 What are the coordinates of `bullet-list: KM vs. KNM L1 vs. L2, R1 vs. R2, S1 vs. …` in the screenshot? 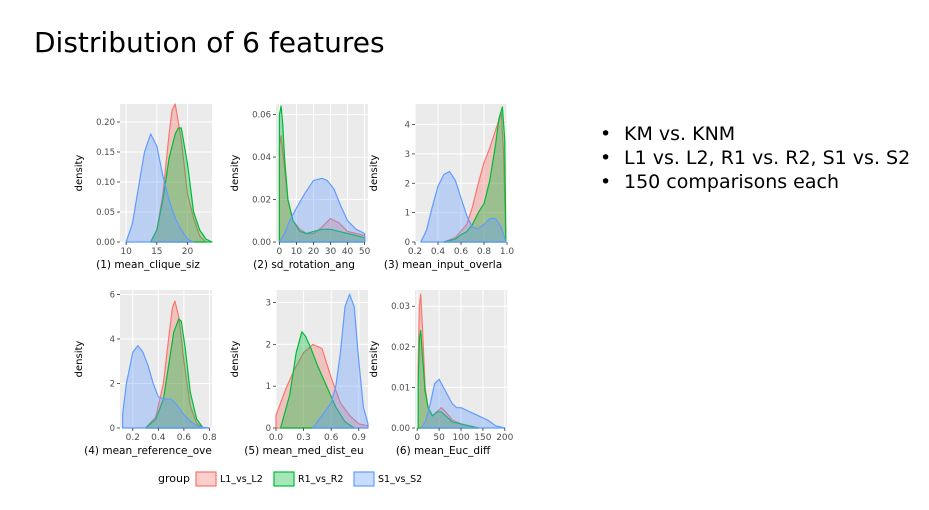 It's located at (754, 158).